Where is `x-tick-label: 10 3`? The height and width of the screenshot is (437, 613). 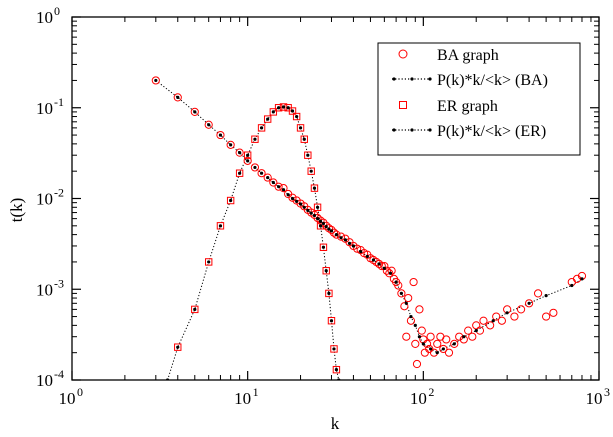
x-tick-label: 10 3 is located at coordinates (598, 396).